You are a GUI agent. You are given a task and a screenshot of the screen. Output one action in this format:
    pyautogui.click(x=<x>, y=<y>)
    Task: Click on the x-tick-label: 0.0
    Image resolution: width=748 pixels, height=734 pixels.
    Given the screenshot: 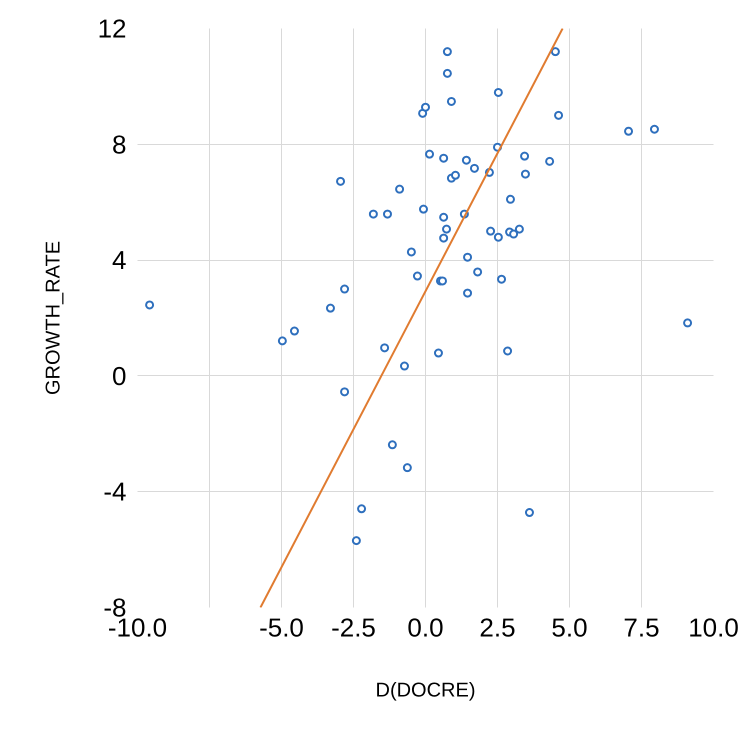 What is the action you would take?
    pyautogui.click(x=425, y=627)
    